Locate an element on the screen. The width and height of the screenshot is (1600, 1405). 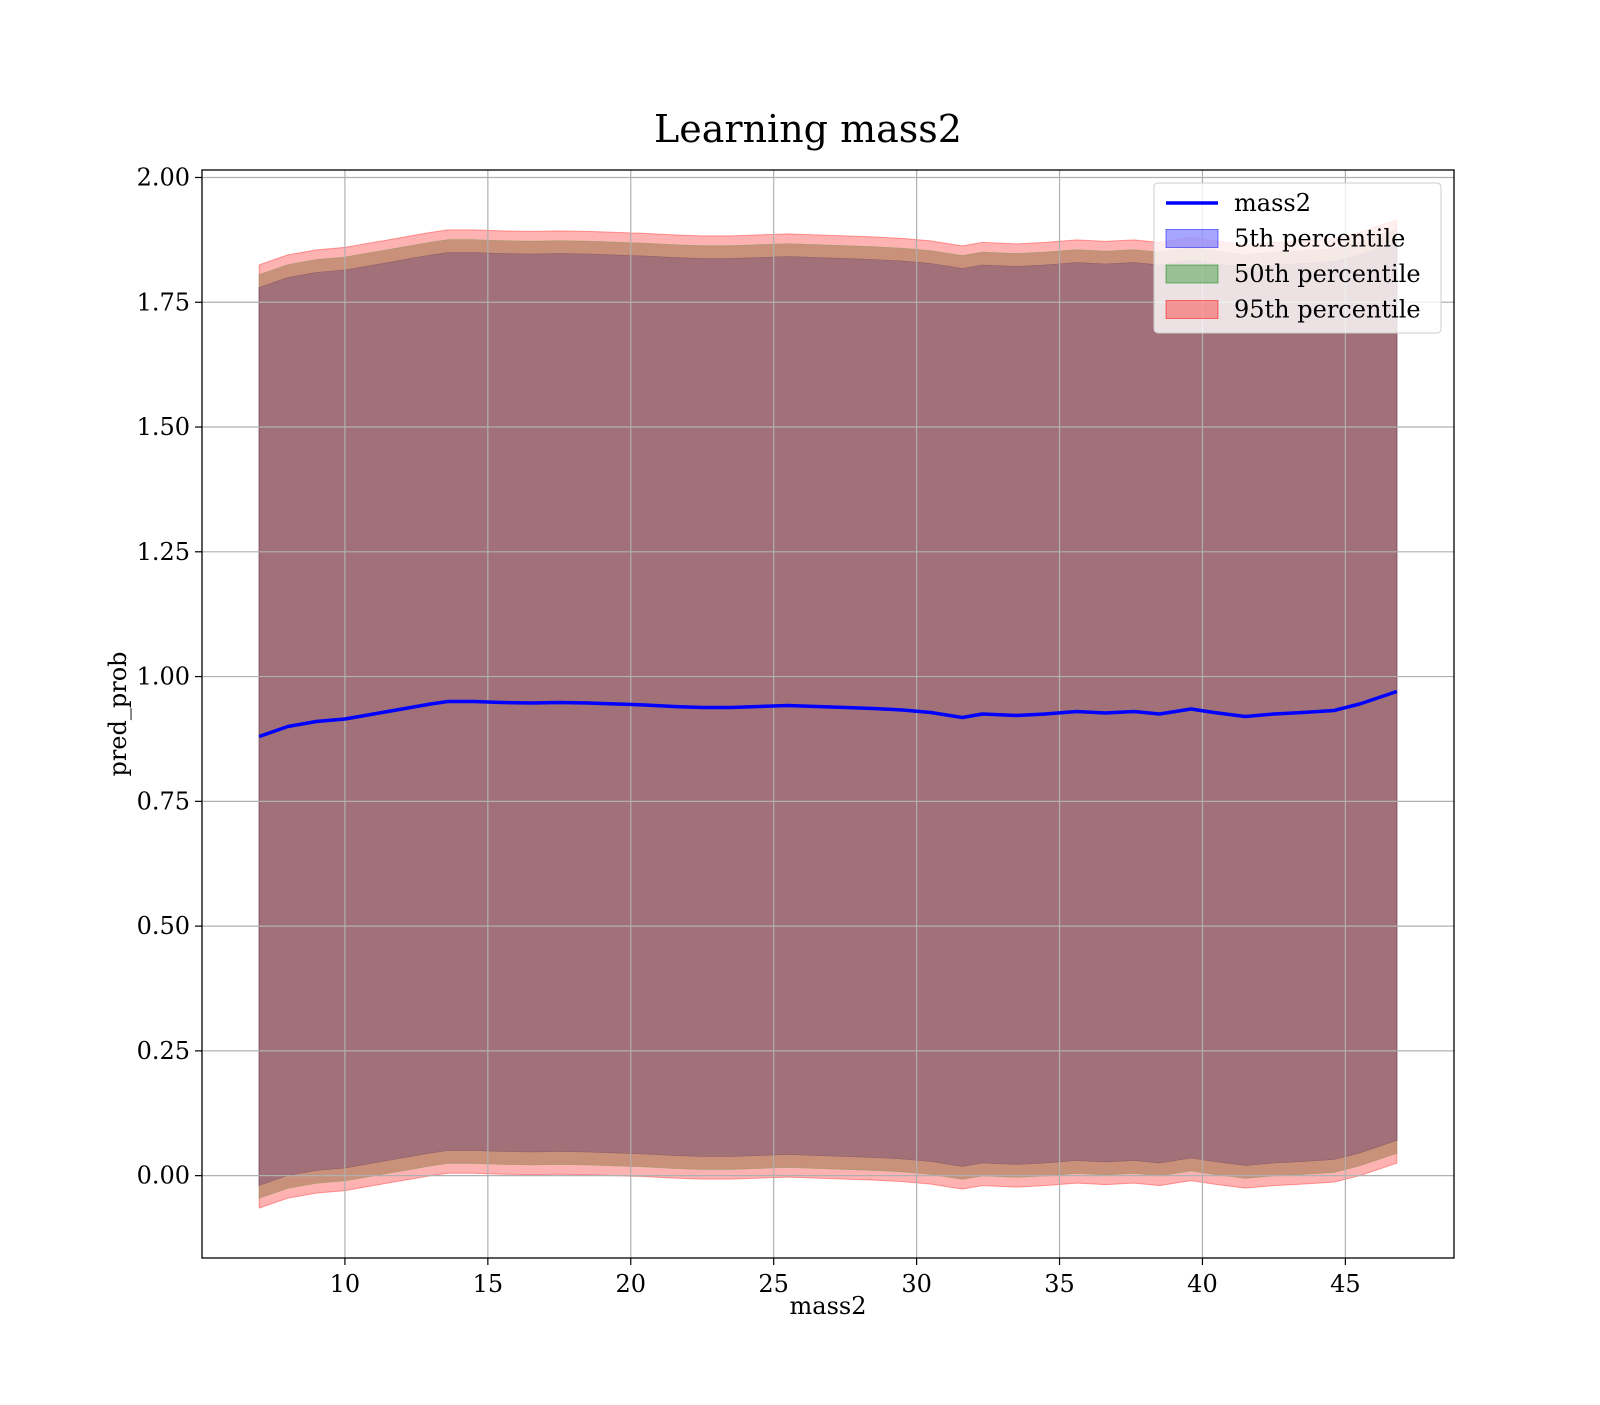
x-tick-label: 35 is located at coordinates (1059, 1284).